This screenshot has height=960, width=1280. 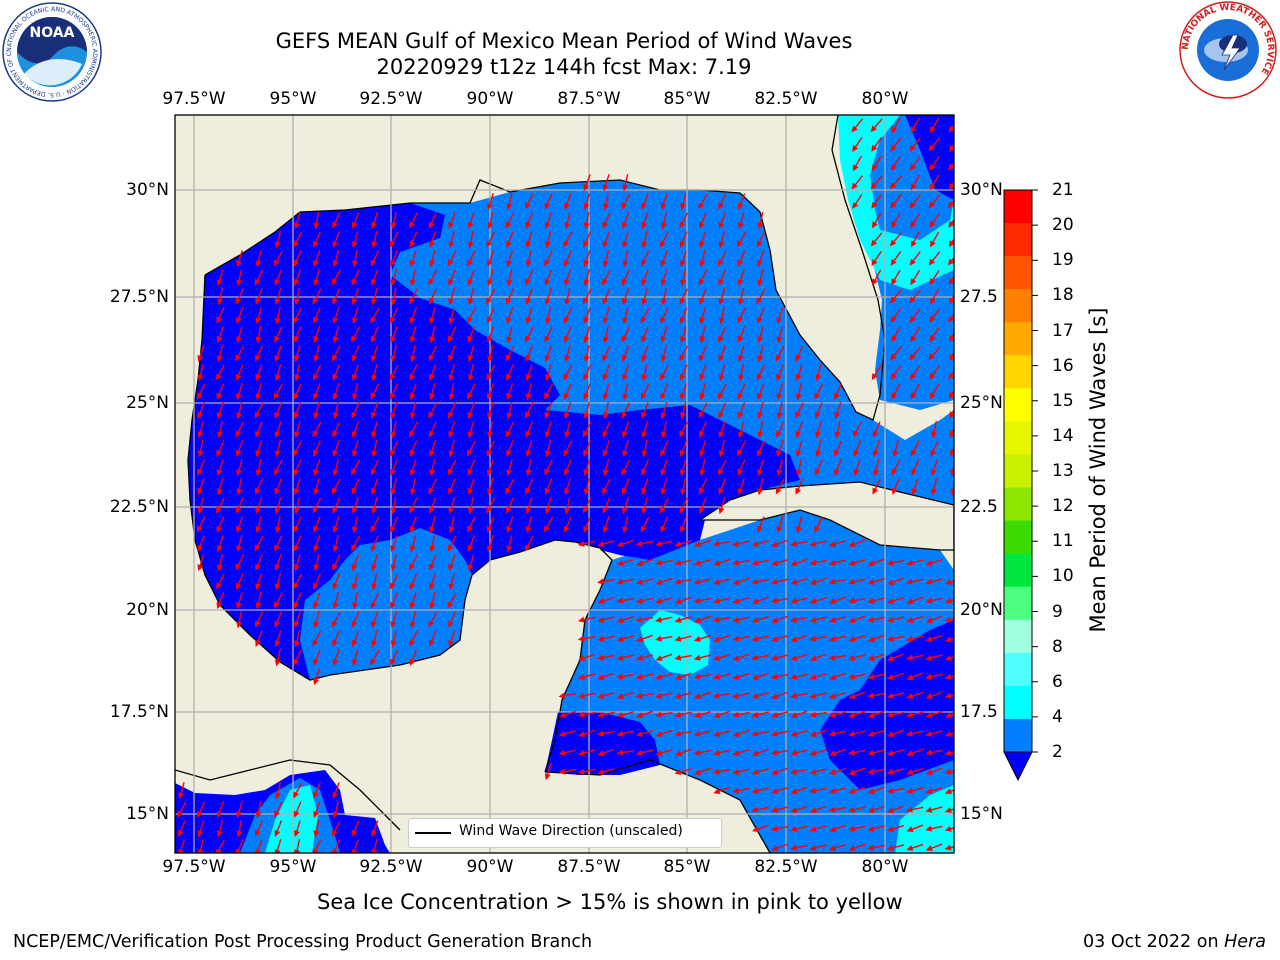 I want to click on caribbean-dark-patch-east, so click(x=887, y=705).